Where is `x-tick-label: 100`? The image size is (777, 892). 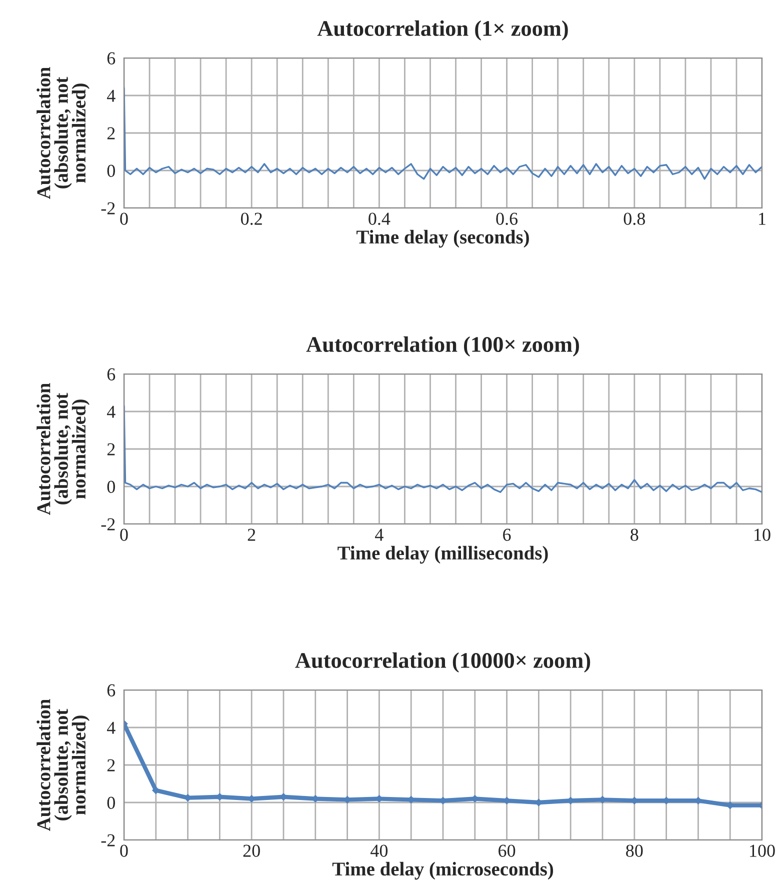 x-tick-label: 100 is located at coordinates (762, 850).